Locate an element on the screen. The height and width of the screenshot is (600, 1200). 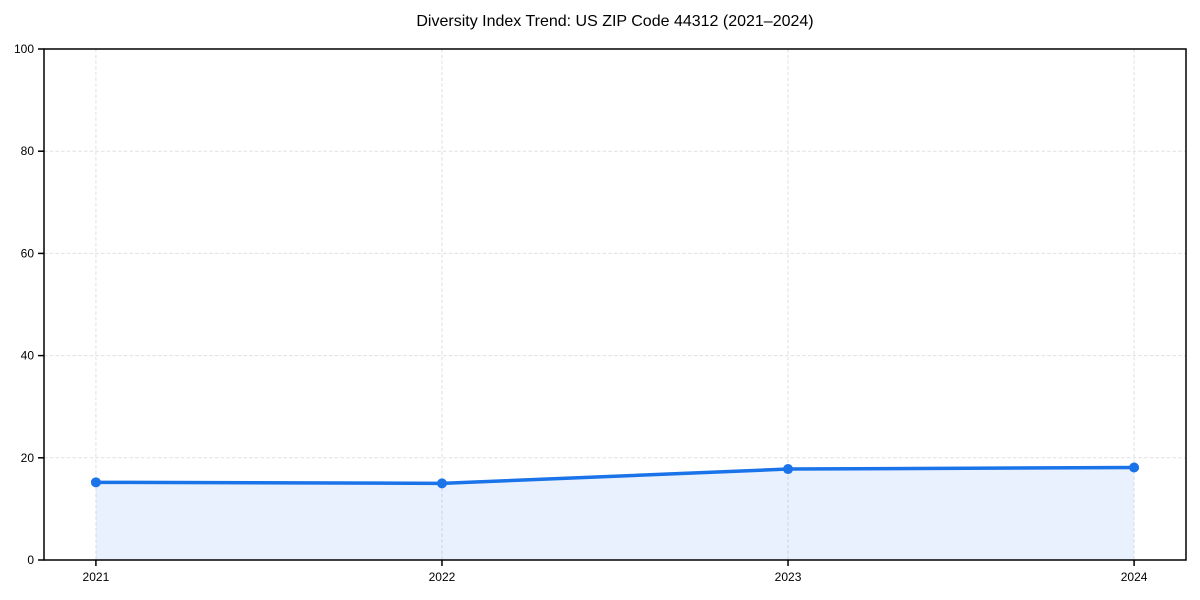
trend-line is located at coordinates (615, 475).